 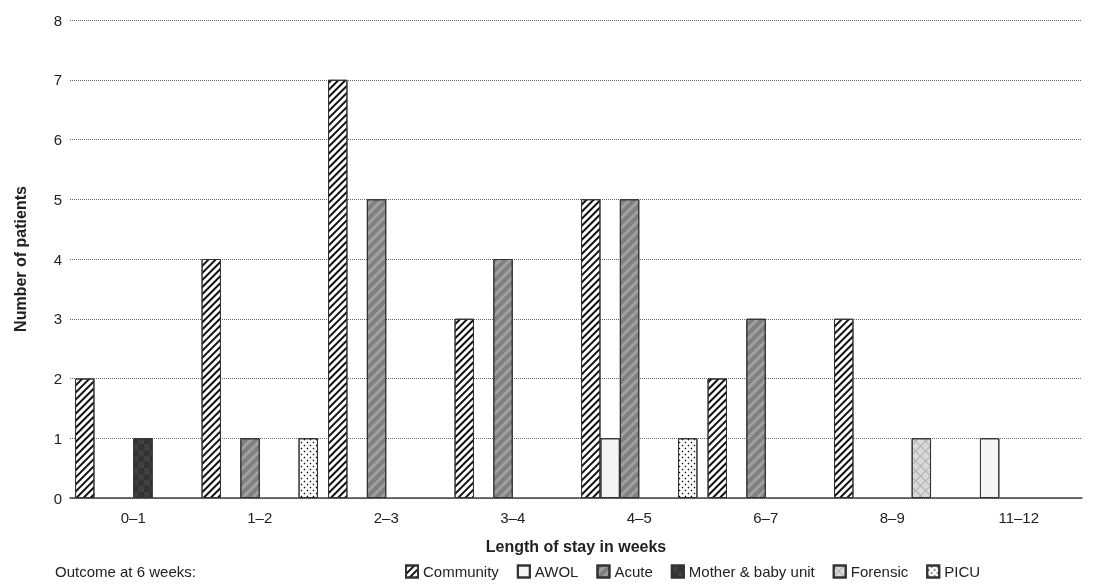 I want to click on y-tick-label: 1, so click(x=57, y=438).